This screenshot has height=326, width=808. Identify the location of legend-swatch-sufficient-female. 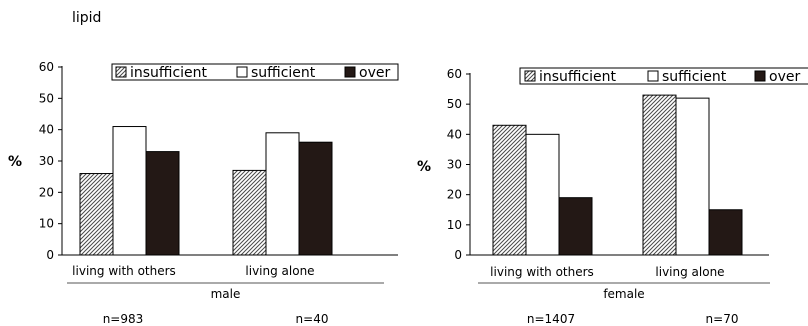
(653, 76).